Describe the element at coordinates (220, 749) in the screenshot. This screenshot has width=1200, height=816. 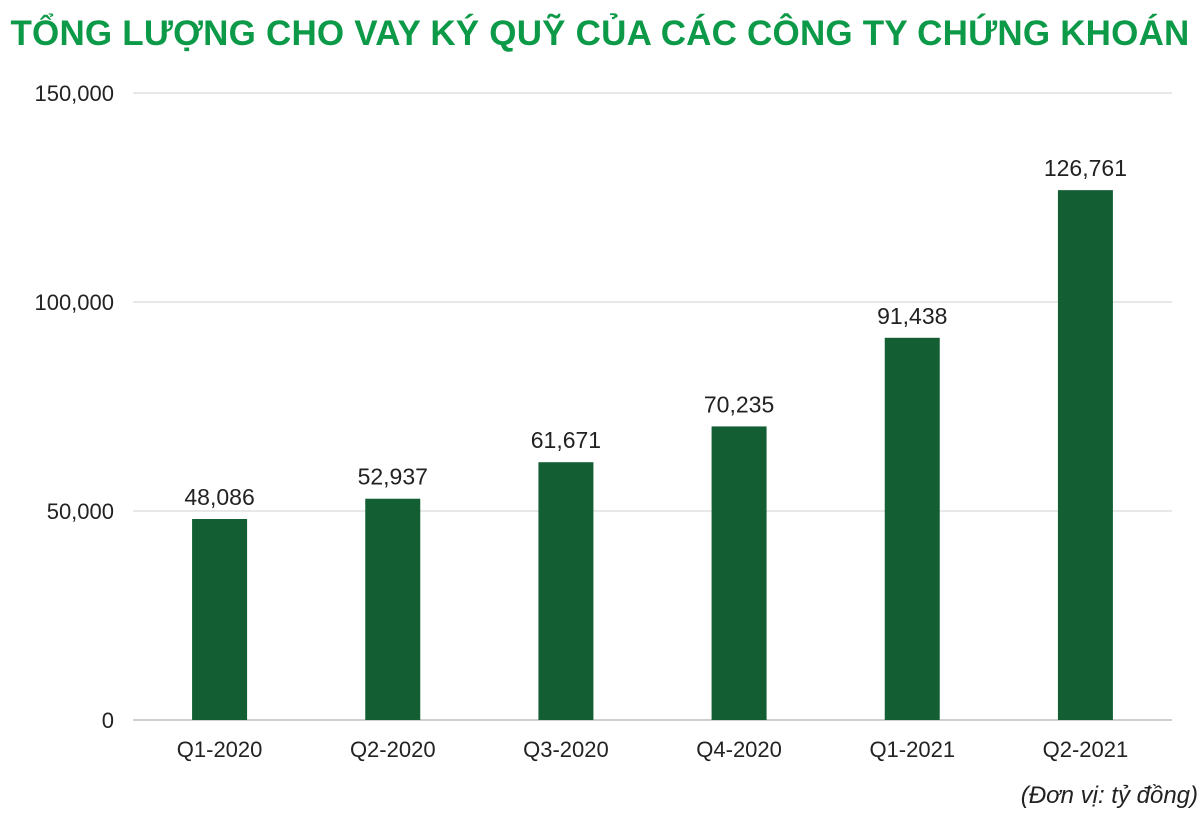
I see `x-tick-label: Q1-2020` at that location.